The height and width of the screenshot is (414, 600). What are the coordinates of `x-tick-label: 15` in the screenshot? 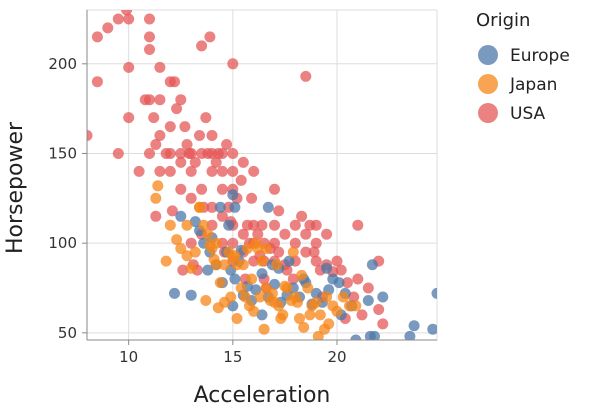 It's located at (232, 357).